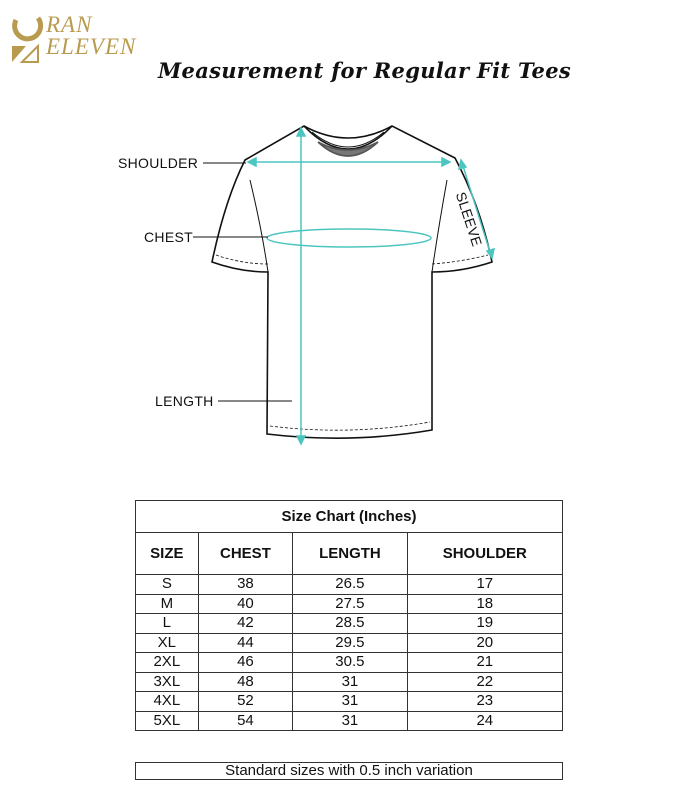 The height and width of the screenshot is (799, 700). Describe the element at coordinates (245, 701) in the screenshot. I see `table-cell: 52` at that location.